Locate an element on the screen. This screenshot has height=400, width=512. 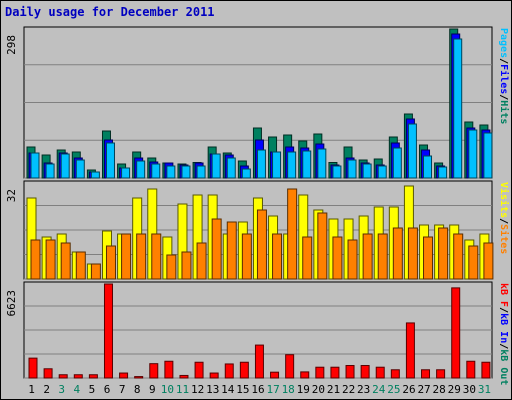
x-tick-label-day-19: 19 is located at coordinates (303, 389).